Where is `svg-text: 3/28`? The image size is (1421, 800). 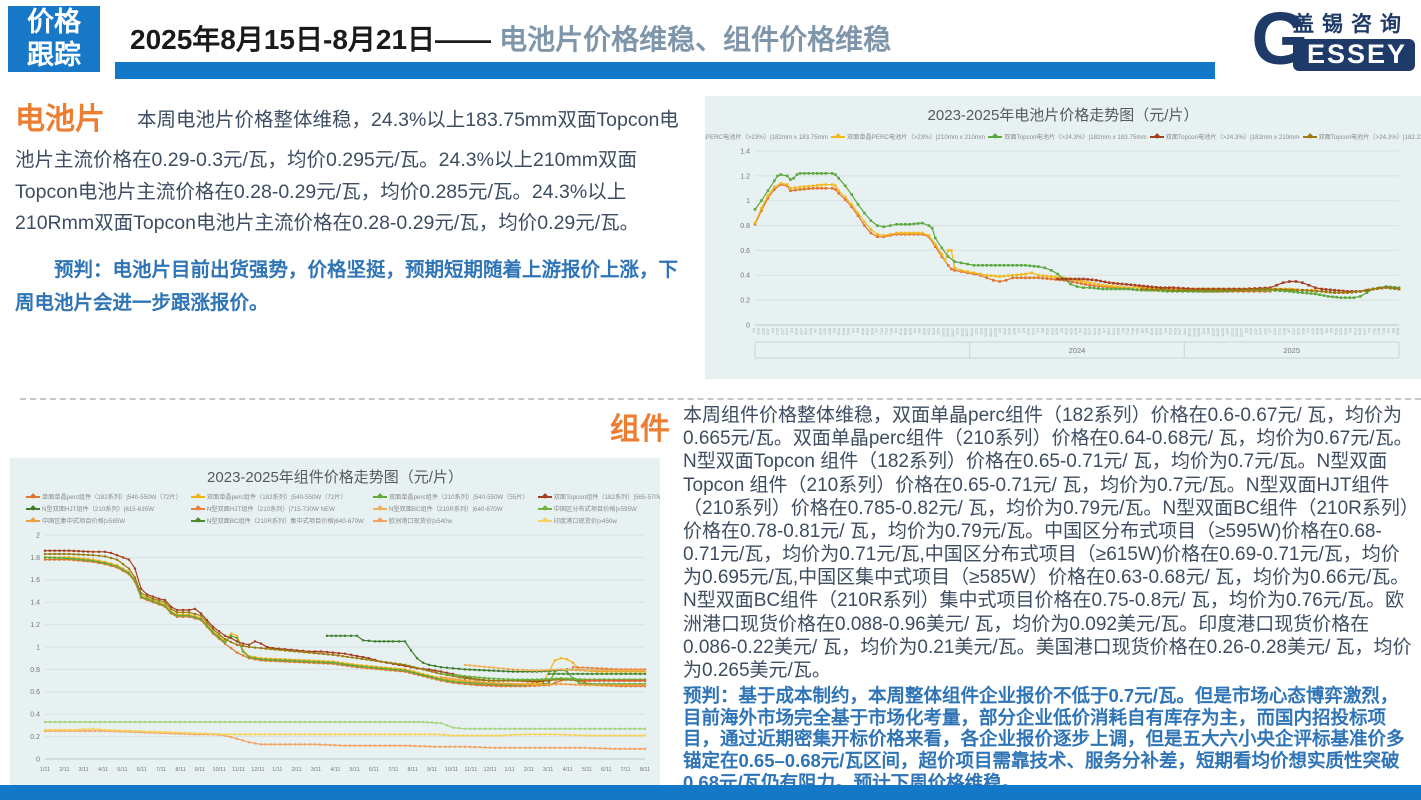
svg-text: 3/28 is located at coordinates (1303, 331).